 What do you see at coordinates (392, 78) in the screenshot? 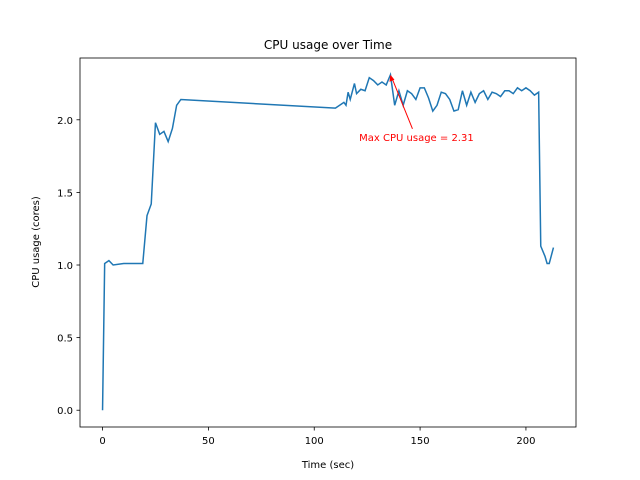
I see `annotation-arrowhead` at bounding box center [392, 78].